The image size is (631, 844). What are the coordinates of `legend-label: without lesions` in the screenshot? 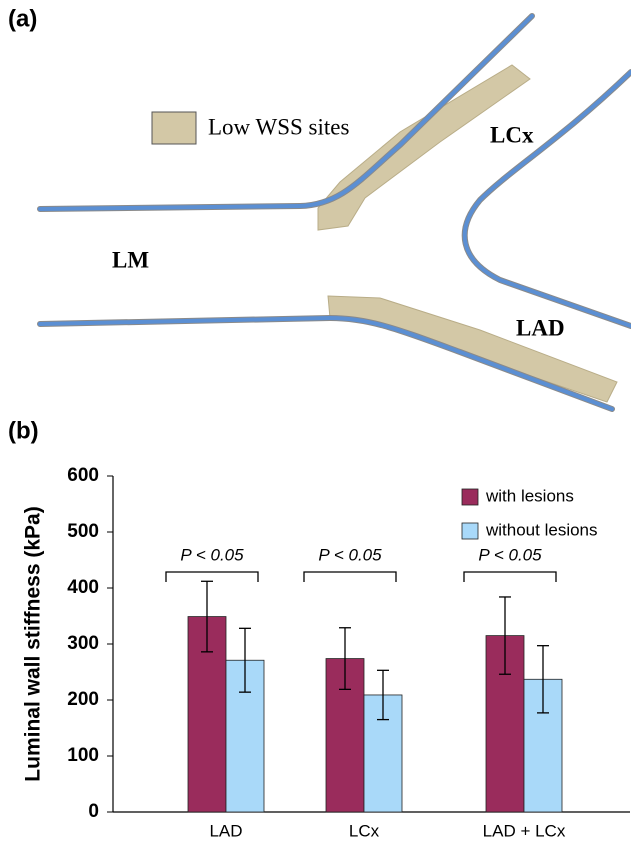 It's located at (541, 529).